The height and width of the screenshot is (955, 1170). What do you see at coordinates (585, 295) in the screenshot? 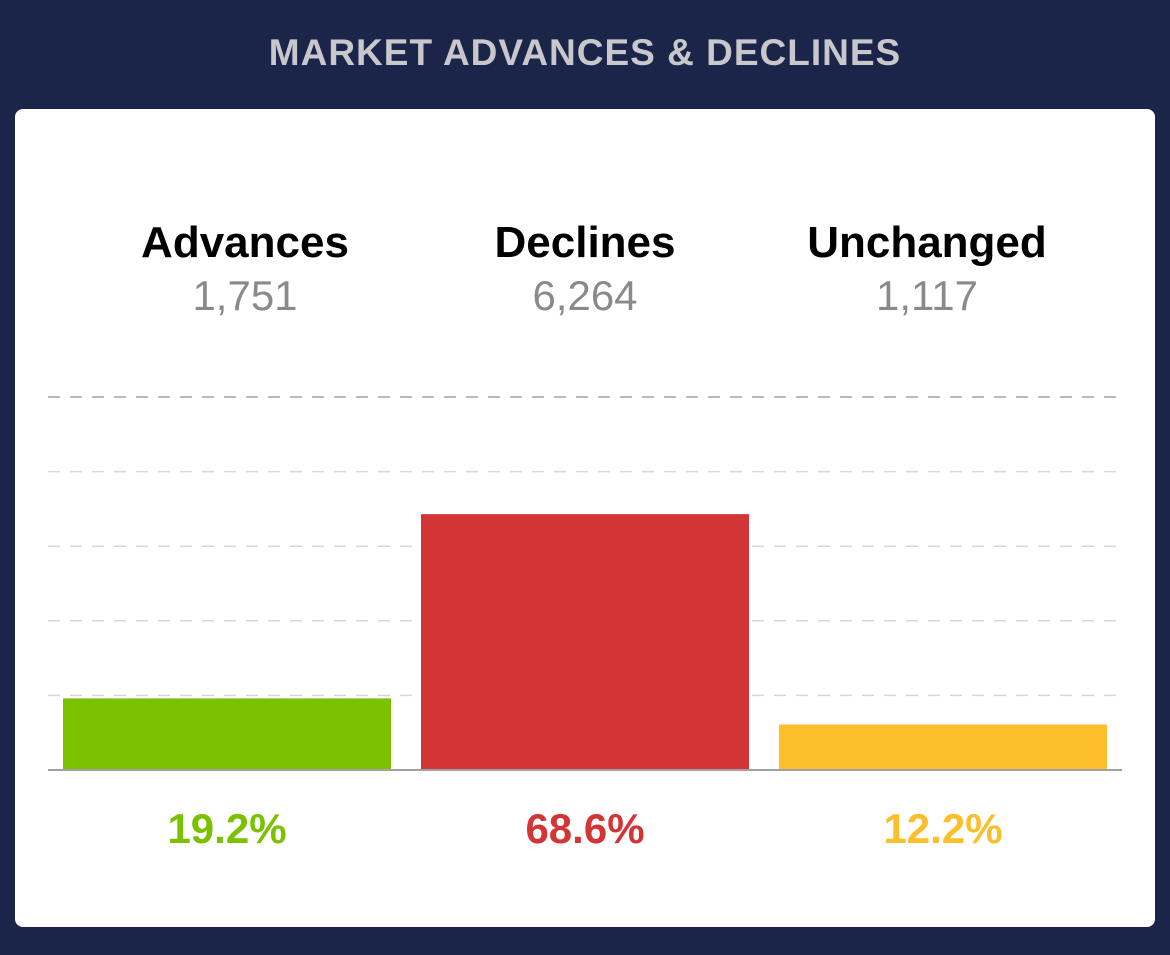
I see `stat-value-declines: 6,264` at bounding box center [585, 295].